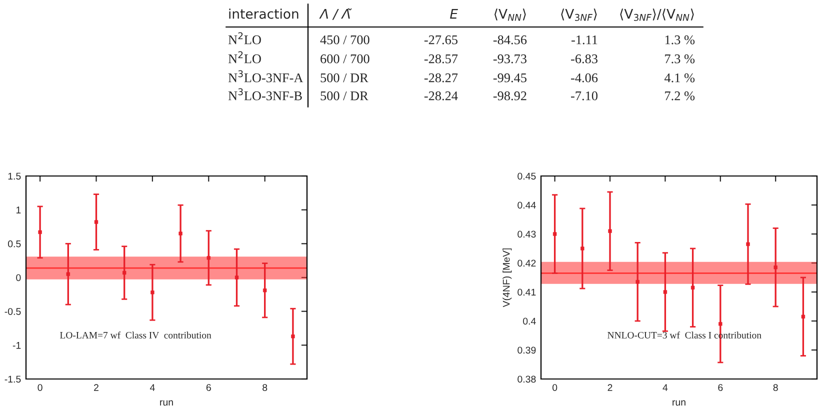 The height and width of the screenshot is (408, 826). I want to click on annotation: LO-LAM=7 wf Class IV contribution, so click(136, 335).